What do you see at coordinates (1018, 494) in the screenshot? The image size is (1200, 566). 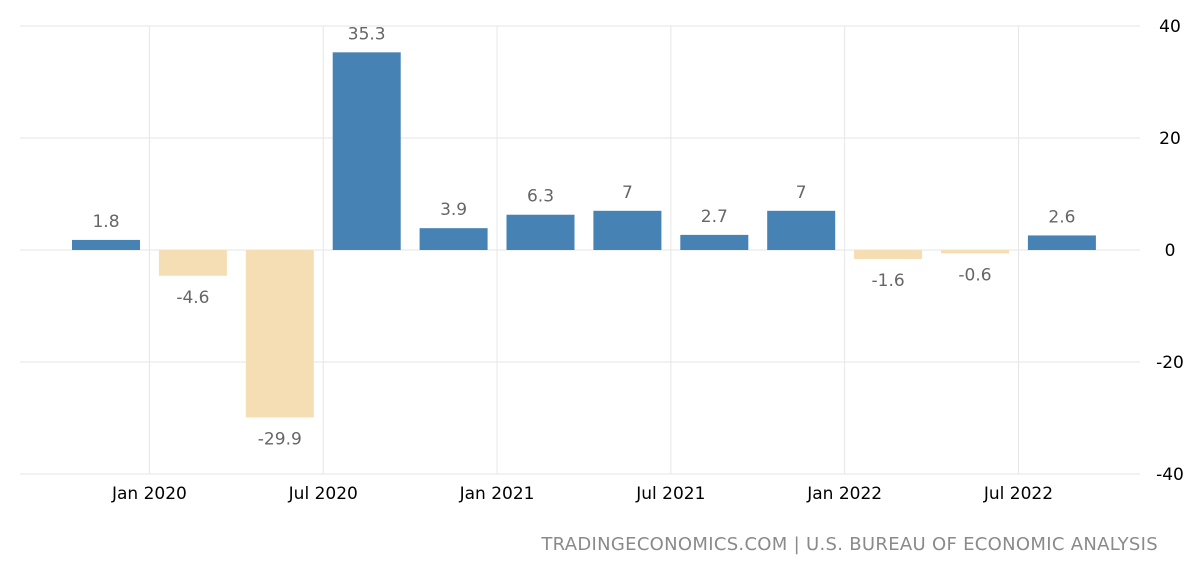 I see `x-tick-label: Jul 2022` at bounding box center [1018, 494].